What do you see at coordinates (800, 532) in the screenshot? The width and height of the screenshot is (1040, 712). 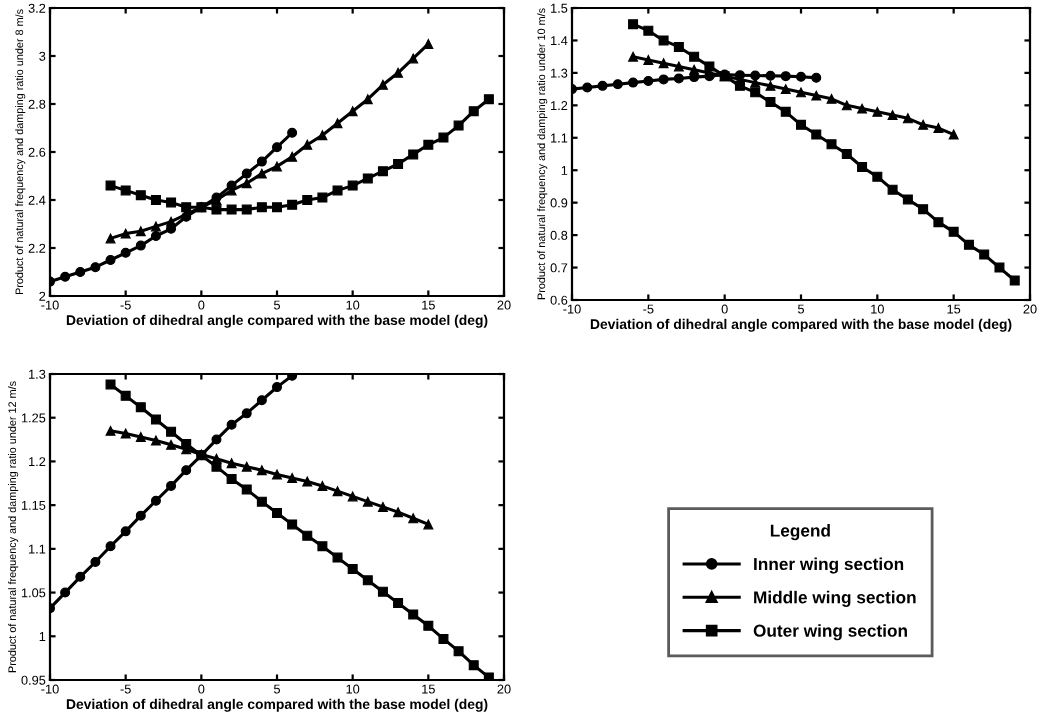 I see `legend-title: Legend` at bounding box center [800, 532].